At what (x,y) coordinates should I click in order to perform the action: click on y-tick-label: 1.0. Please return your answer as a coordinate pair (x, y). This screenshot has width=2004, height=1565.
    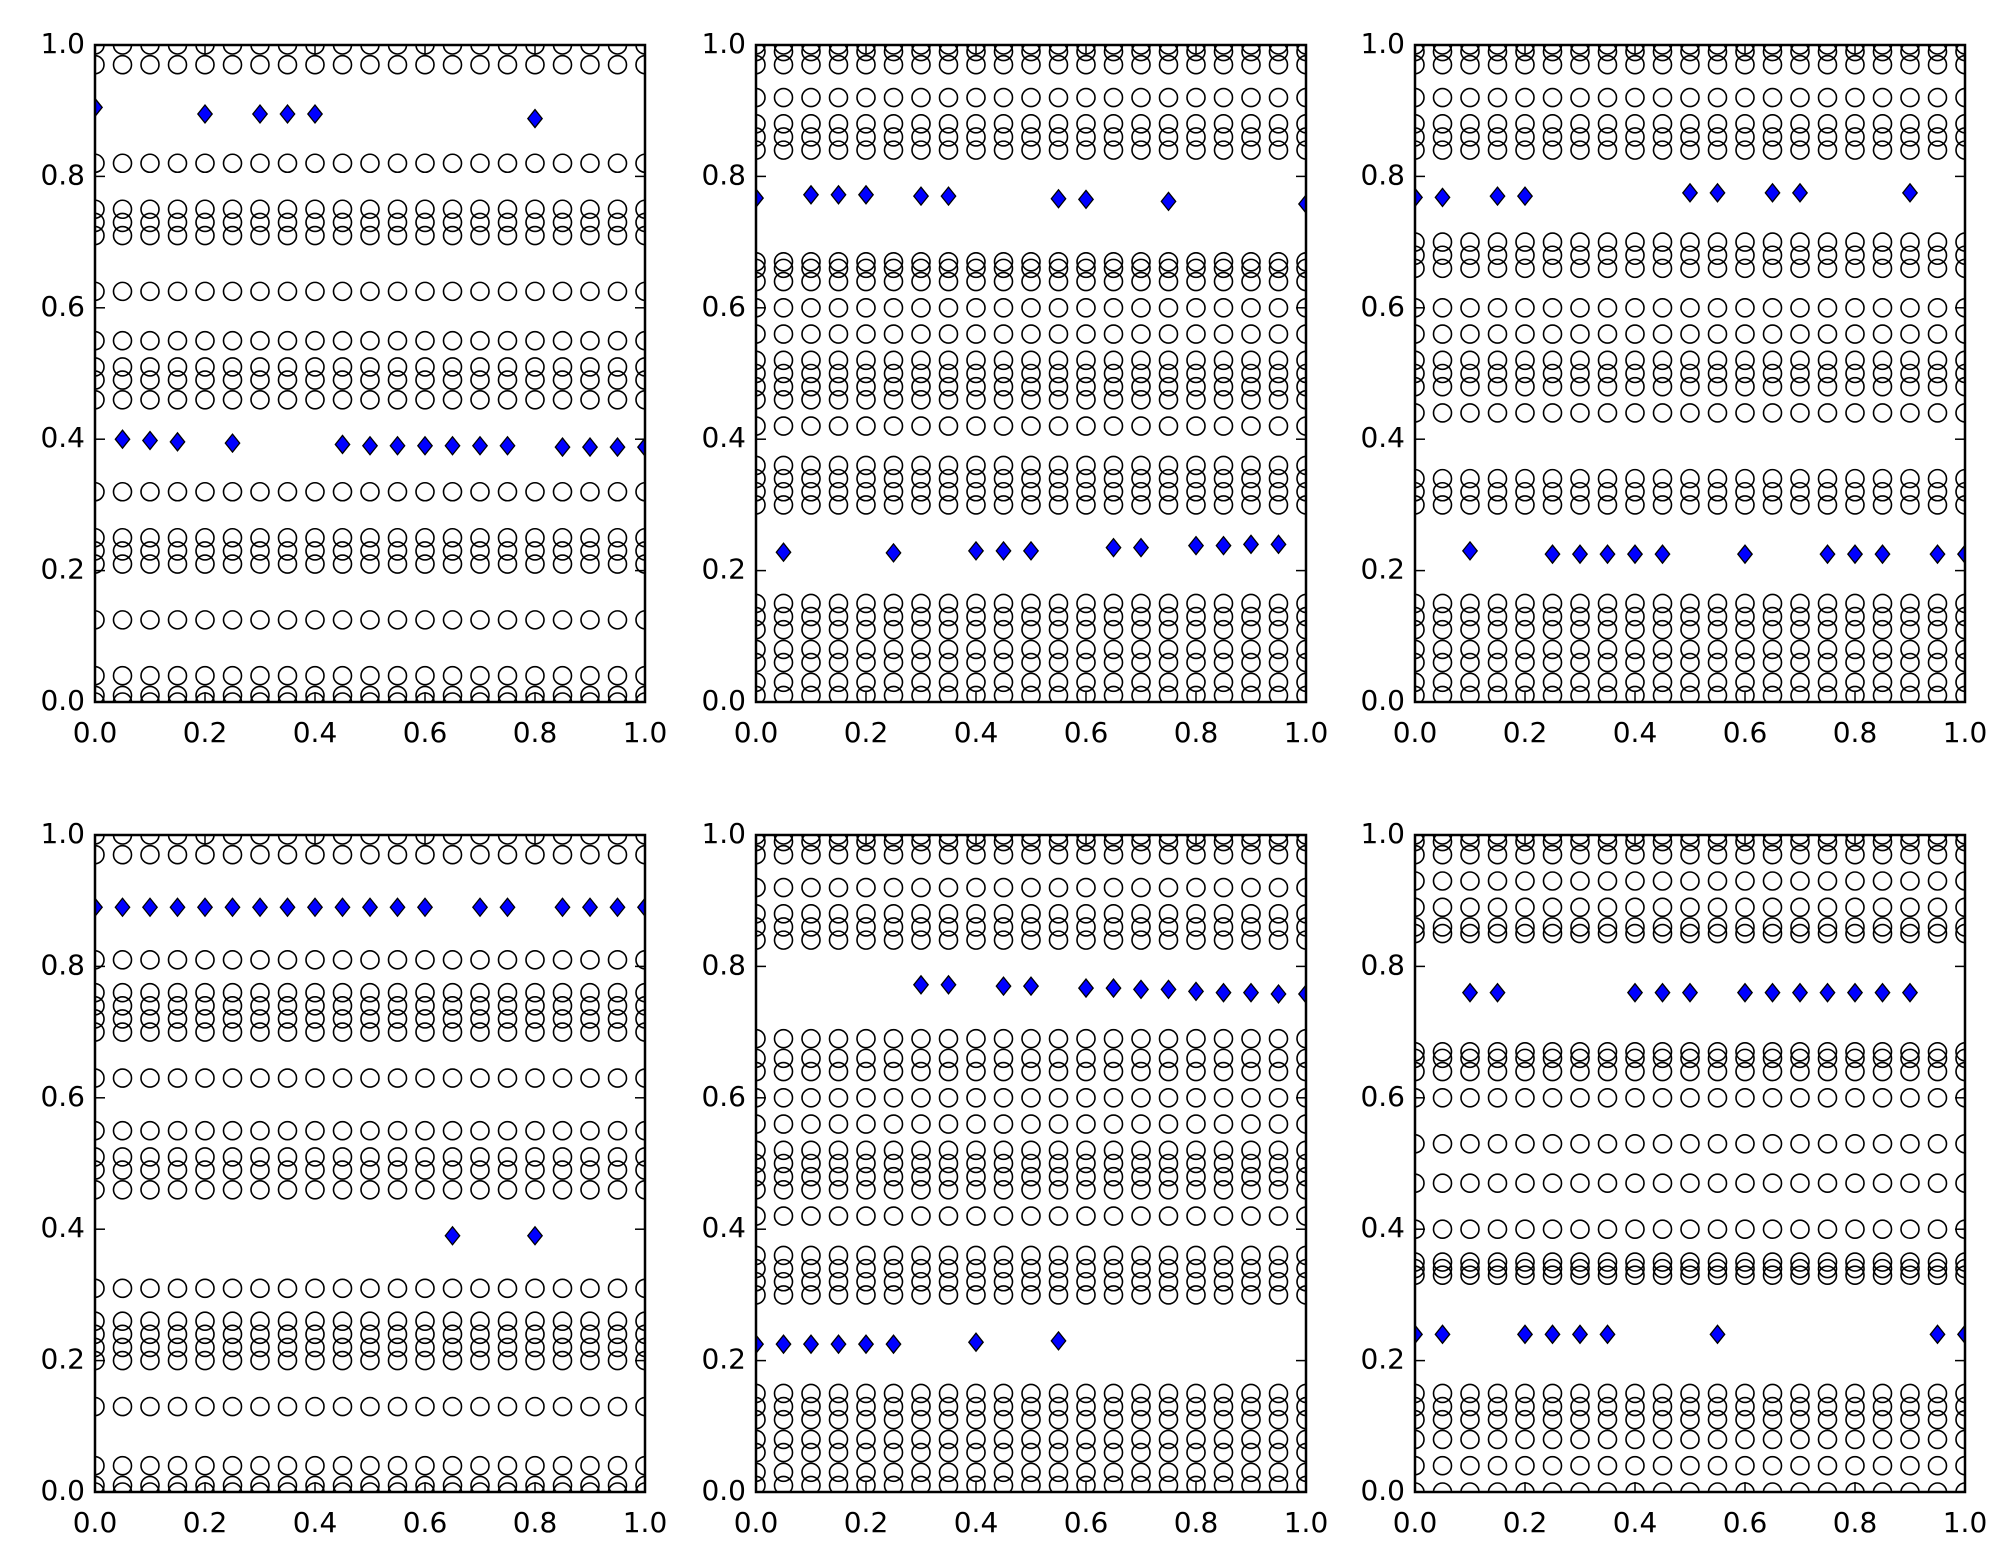
    Looking at the image, I should click on (1382, 43).